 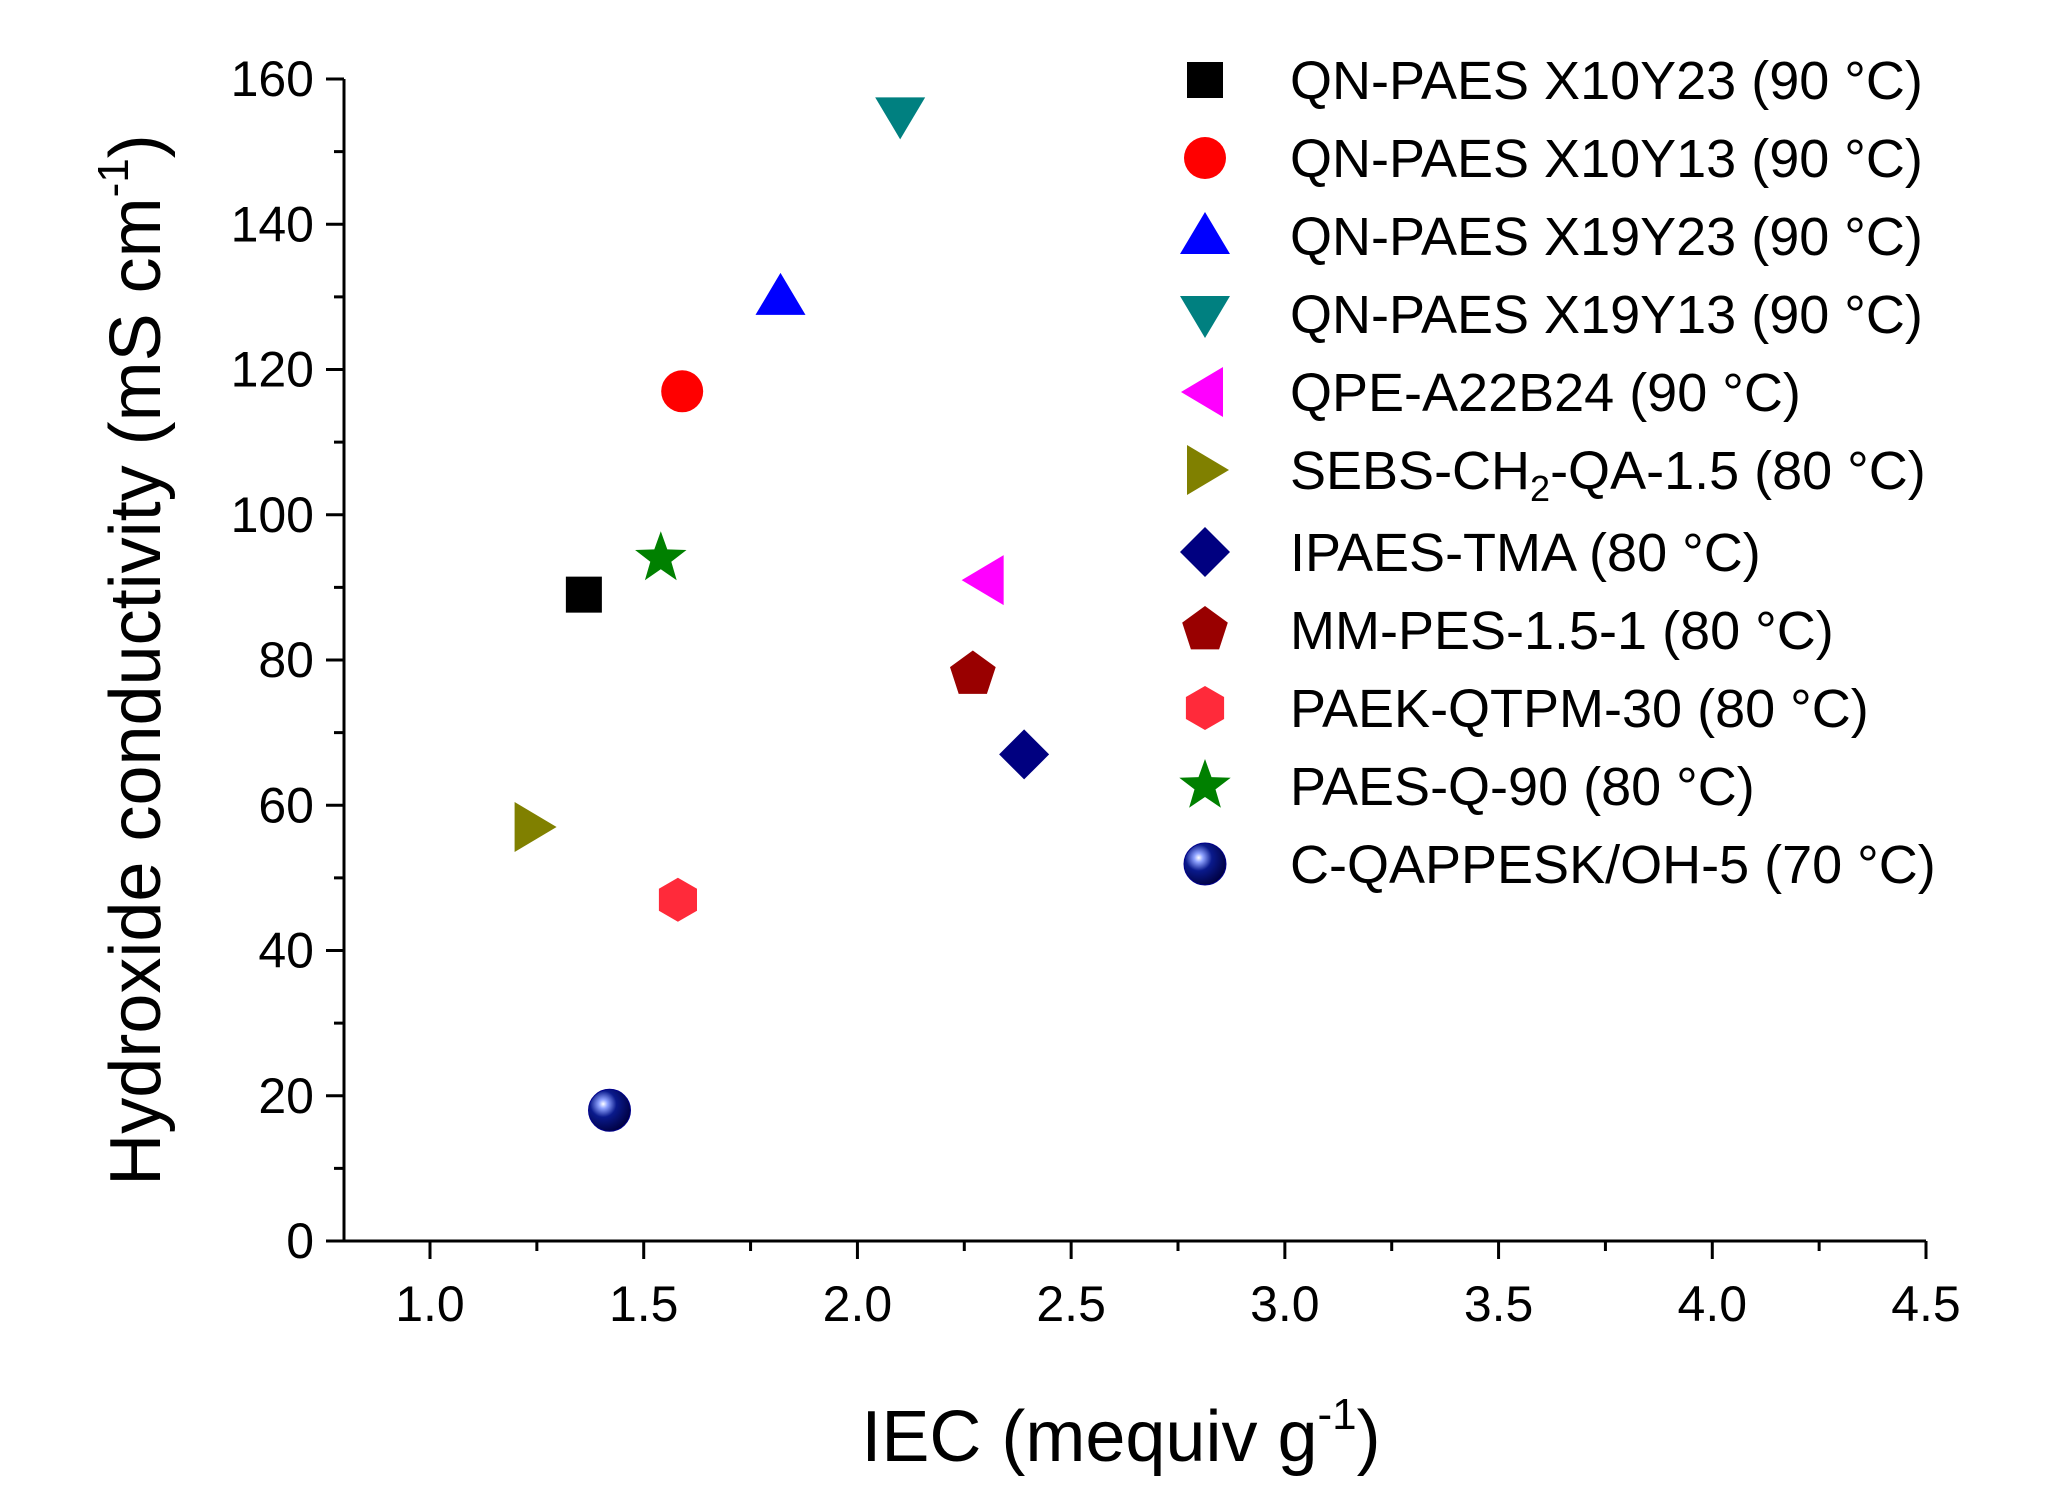 I want to click on y-ticks: 0 20 40 60 80 100 120 140 160, so click(x=287, y=660).